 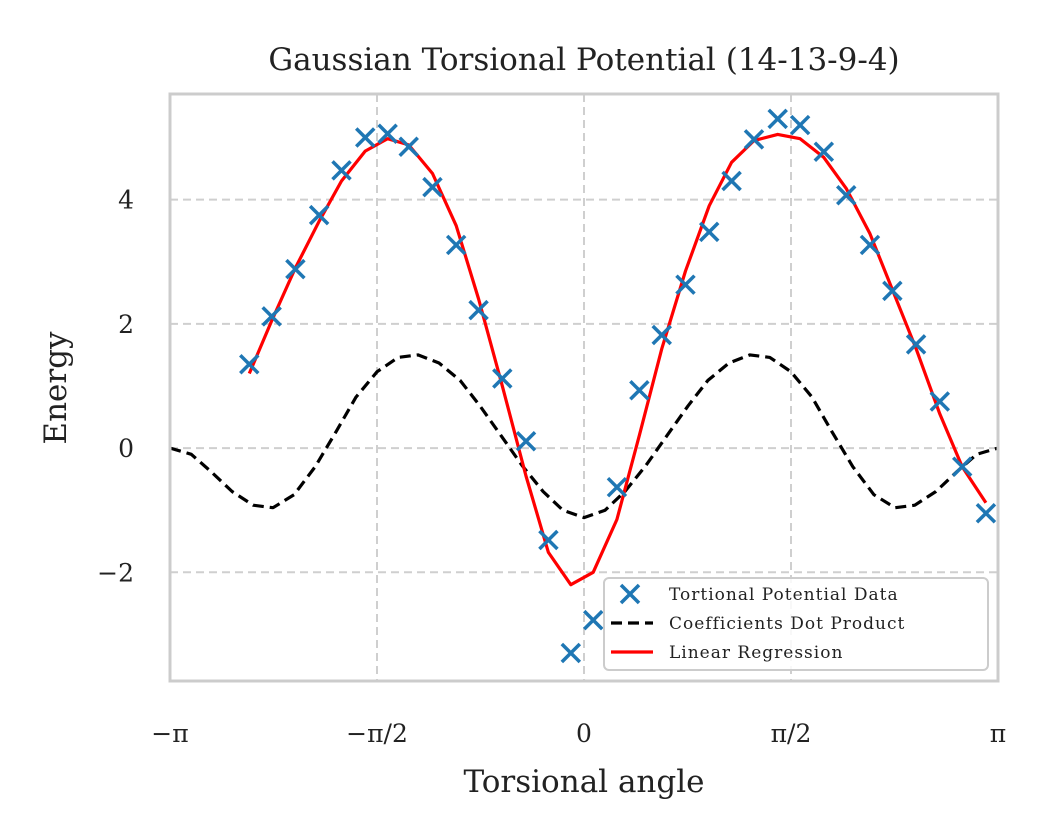 I want to click on y-axis-label: Energy, so click(x=56, y=388).